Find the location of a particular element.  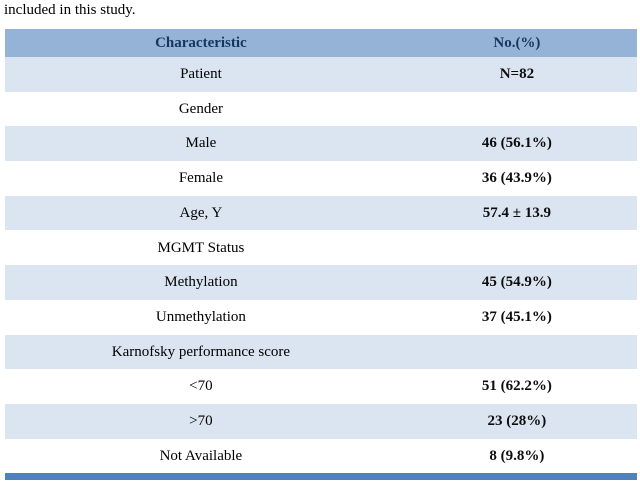

row-label: Female is located at coordinates (200, 178).